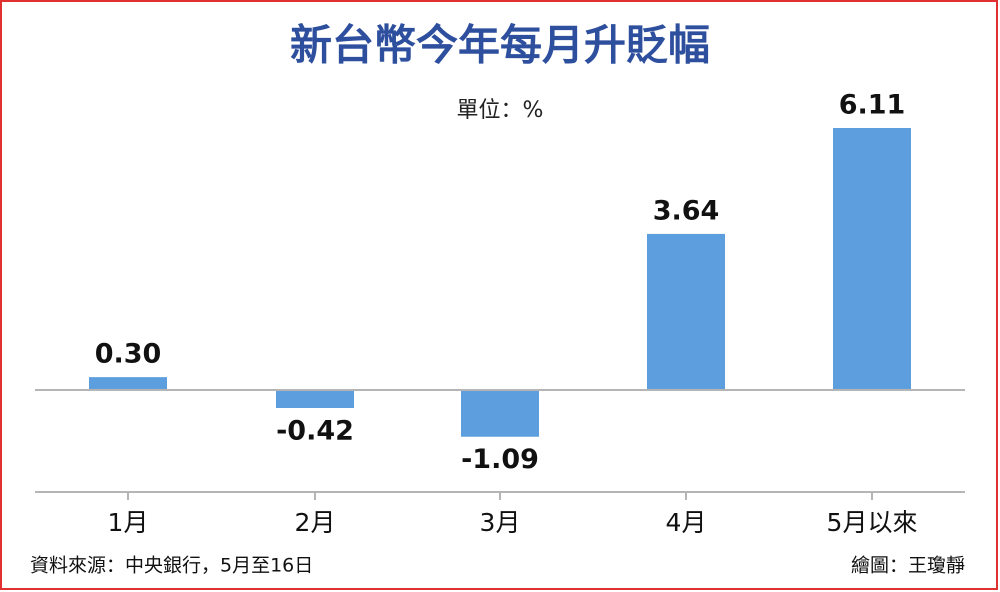 This screenshot has width=1000, height=592. I want to click on x-tick-label: 2月, so click(315, 522).